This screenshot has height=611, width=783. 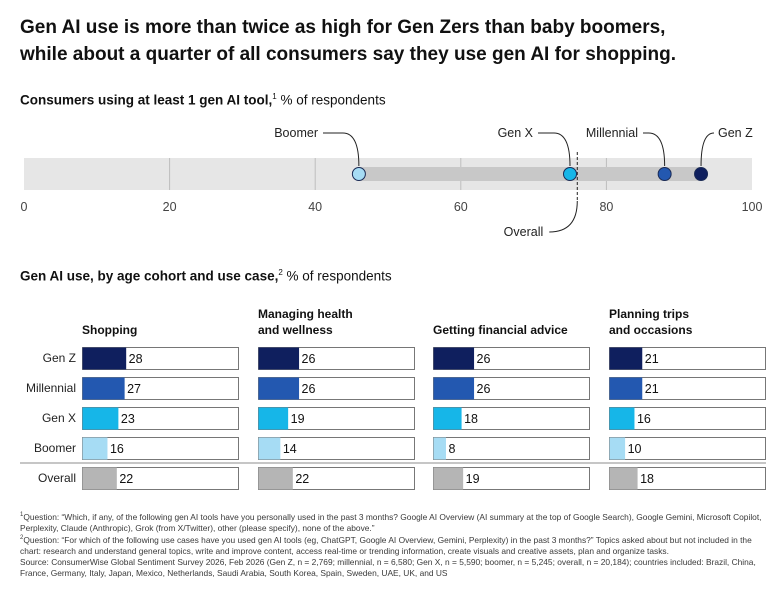 What do you see at coordinates (290, 449) in the screenshot?
I see `bar-value-label: 14` at bounding box center [290, 449].